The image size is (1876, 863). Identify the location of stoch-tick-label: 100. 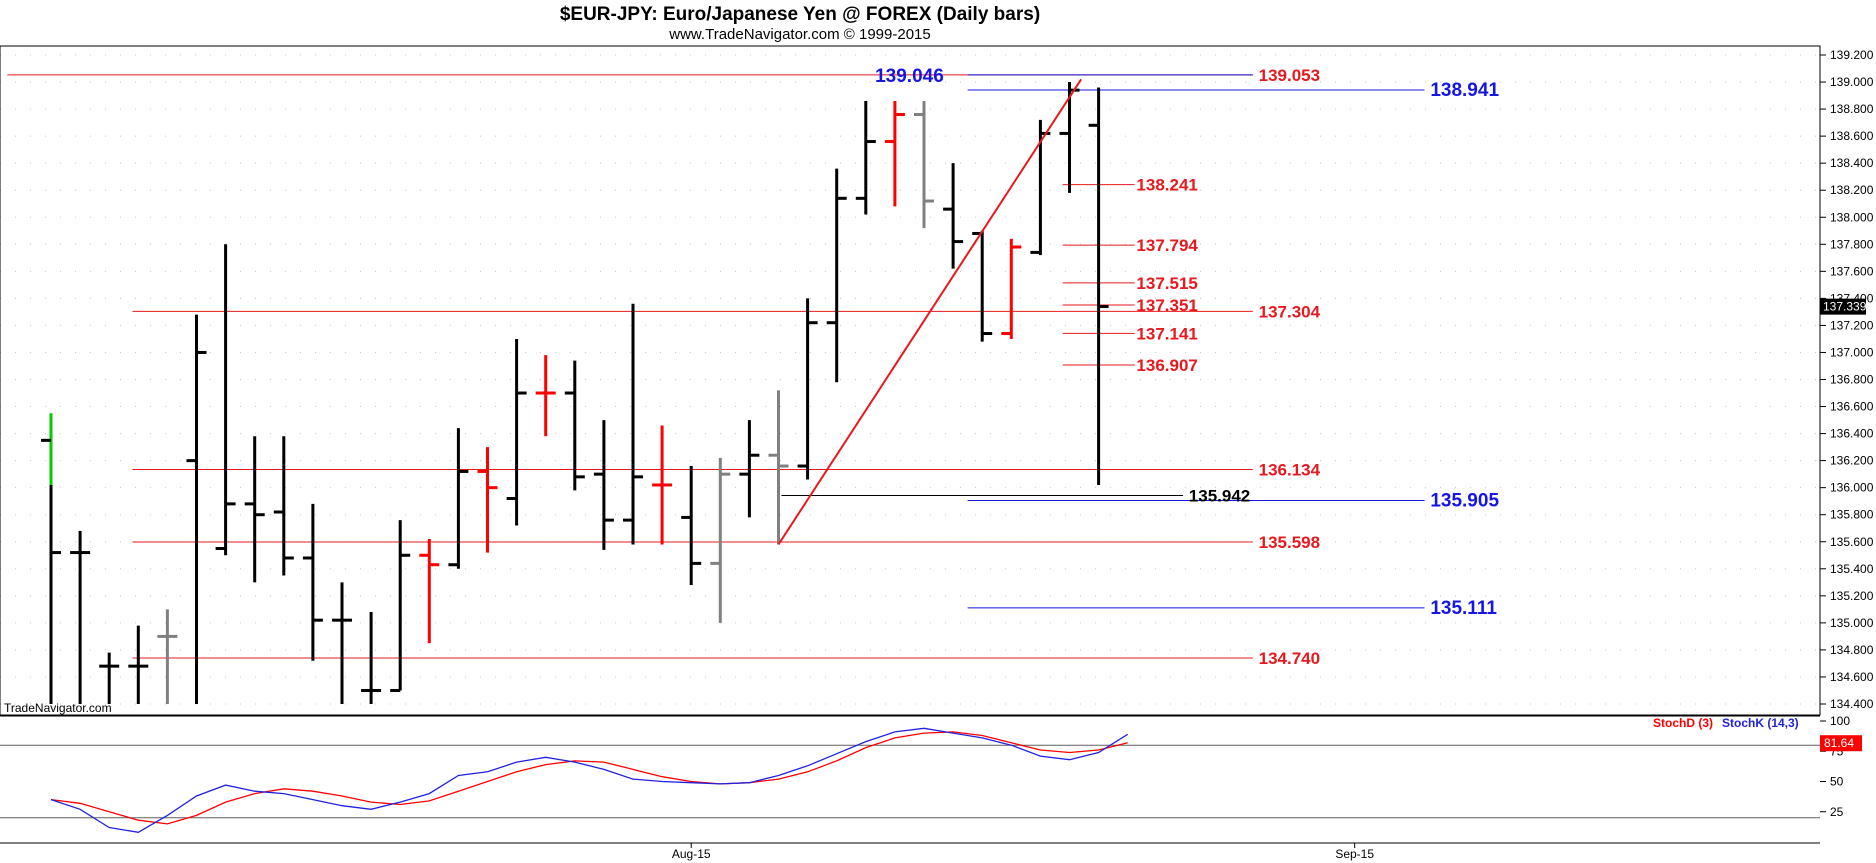
(1840, 721).